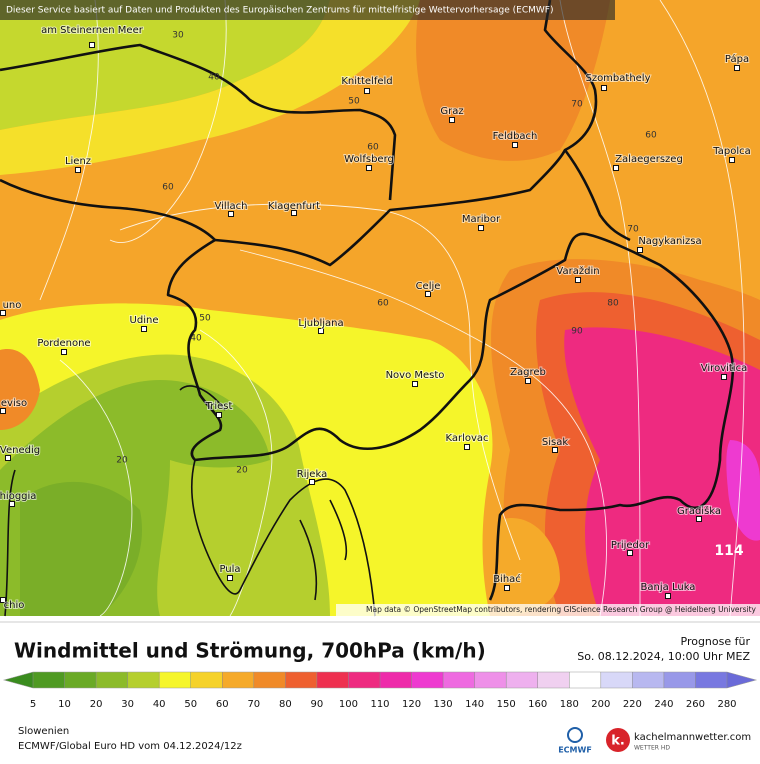 This screenshot has width=760, height=764. What do you see at coordinates (569, 704) in the screenshot?
I see `colorbar-label: 180` at bounding box center [569, 704].